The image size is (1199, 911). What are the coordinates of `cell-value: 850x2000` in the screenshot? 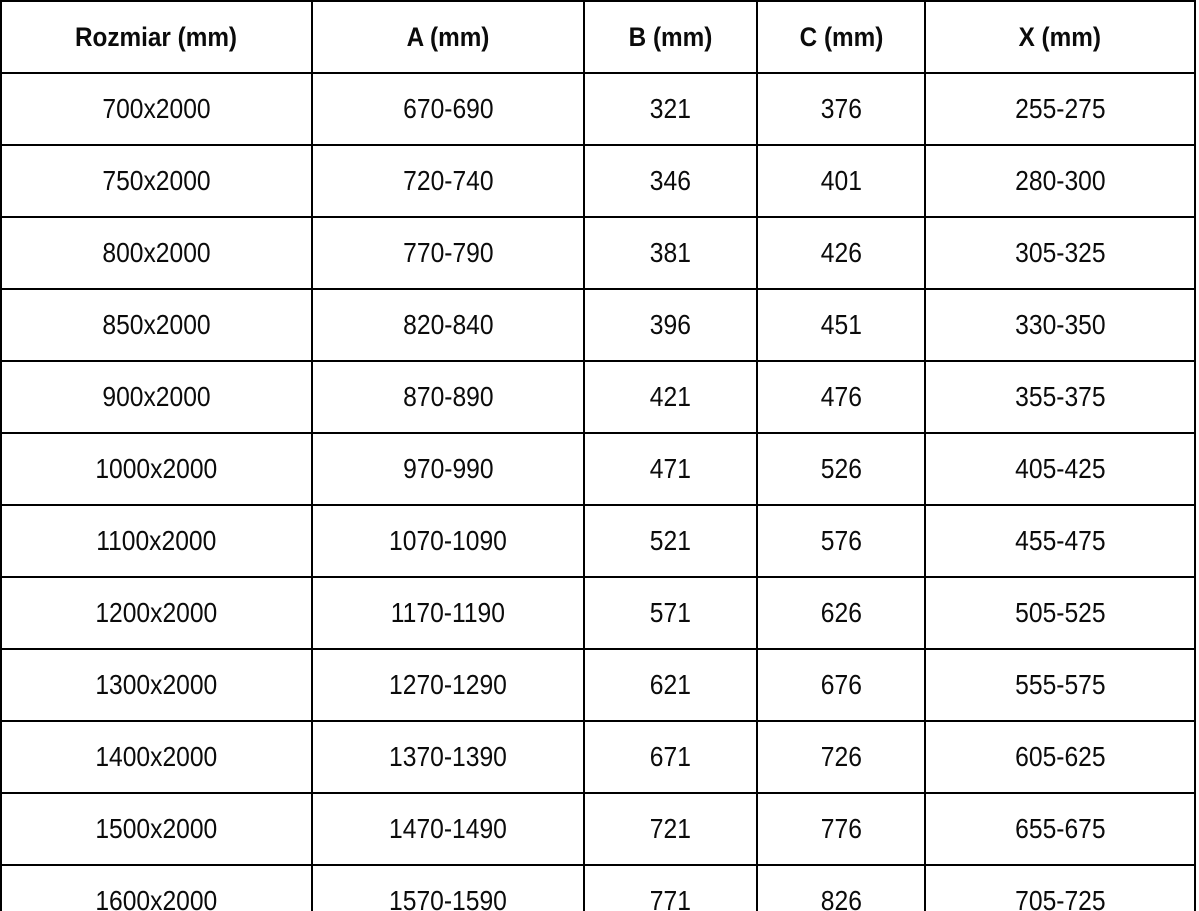 It's located at (156, 324).